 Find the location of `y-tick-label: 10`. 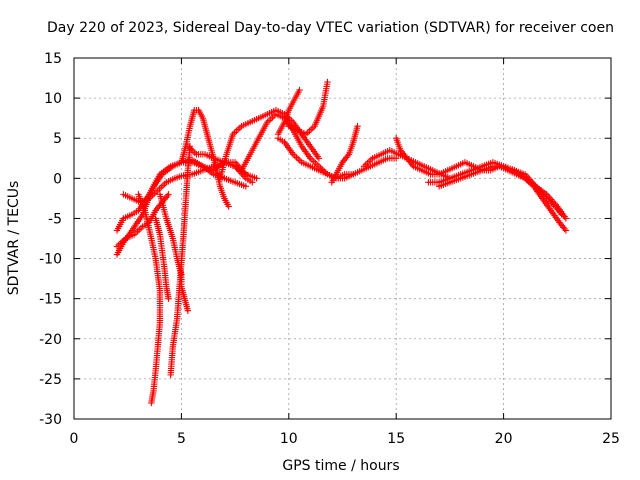

y-tick-label: 10 is located at coordinates (53, 99).